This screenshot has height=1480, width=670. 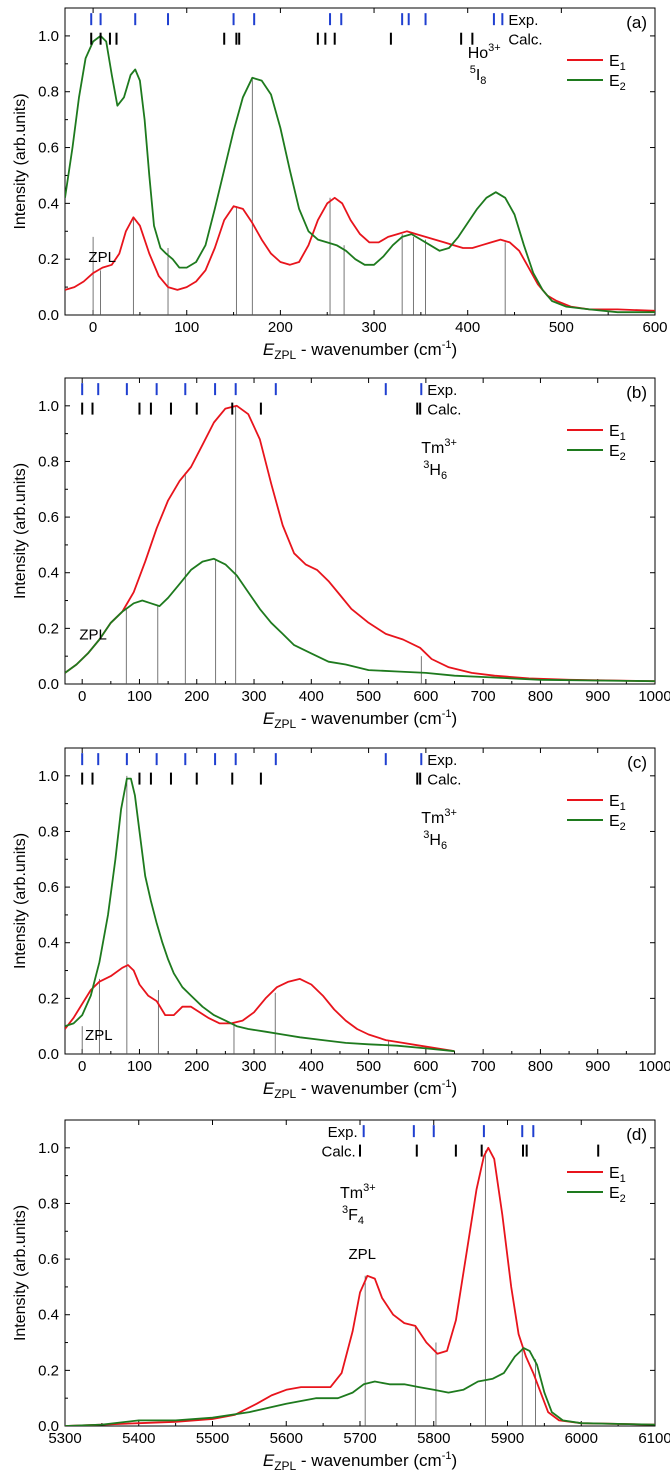 I want to click on x-tick-label: 200, so click(x=280, y=327).